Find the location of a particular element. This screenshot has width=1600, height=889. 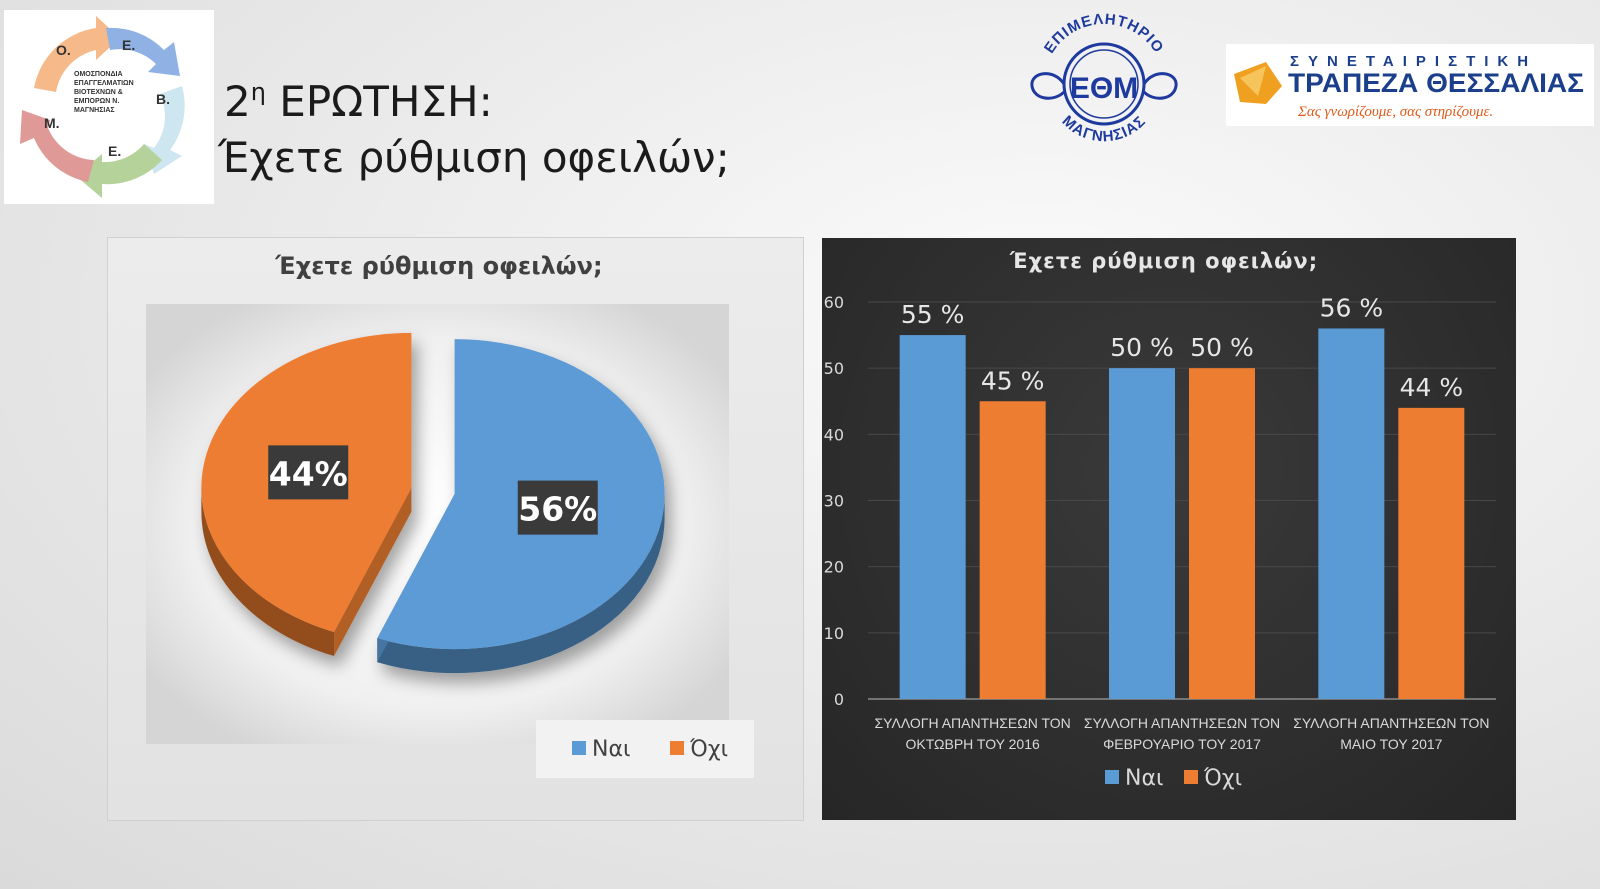

bar-y-tick-label: 60 is located at coordinates (834, 302).